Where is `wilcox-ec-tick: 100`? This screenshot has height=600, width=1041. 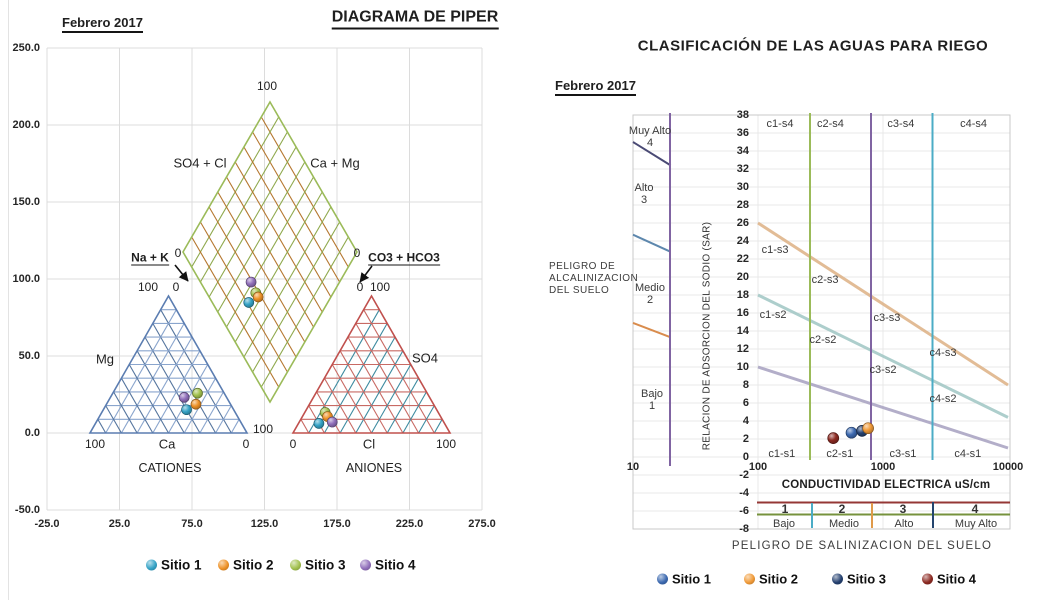 wilcox-ec-tick: 100 is located at coordinates (758, 467).